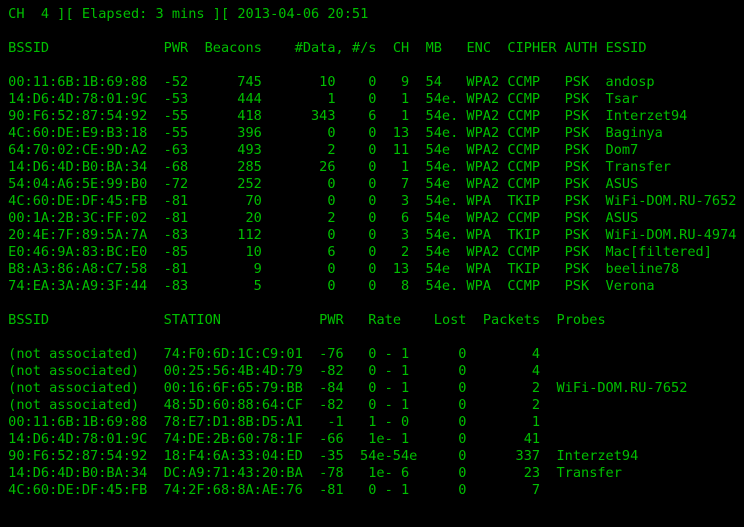 The height and width of the screenshot is (527, 744). I want to click on ap-row-beacons-cell: 20, so click(253, 218).